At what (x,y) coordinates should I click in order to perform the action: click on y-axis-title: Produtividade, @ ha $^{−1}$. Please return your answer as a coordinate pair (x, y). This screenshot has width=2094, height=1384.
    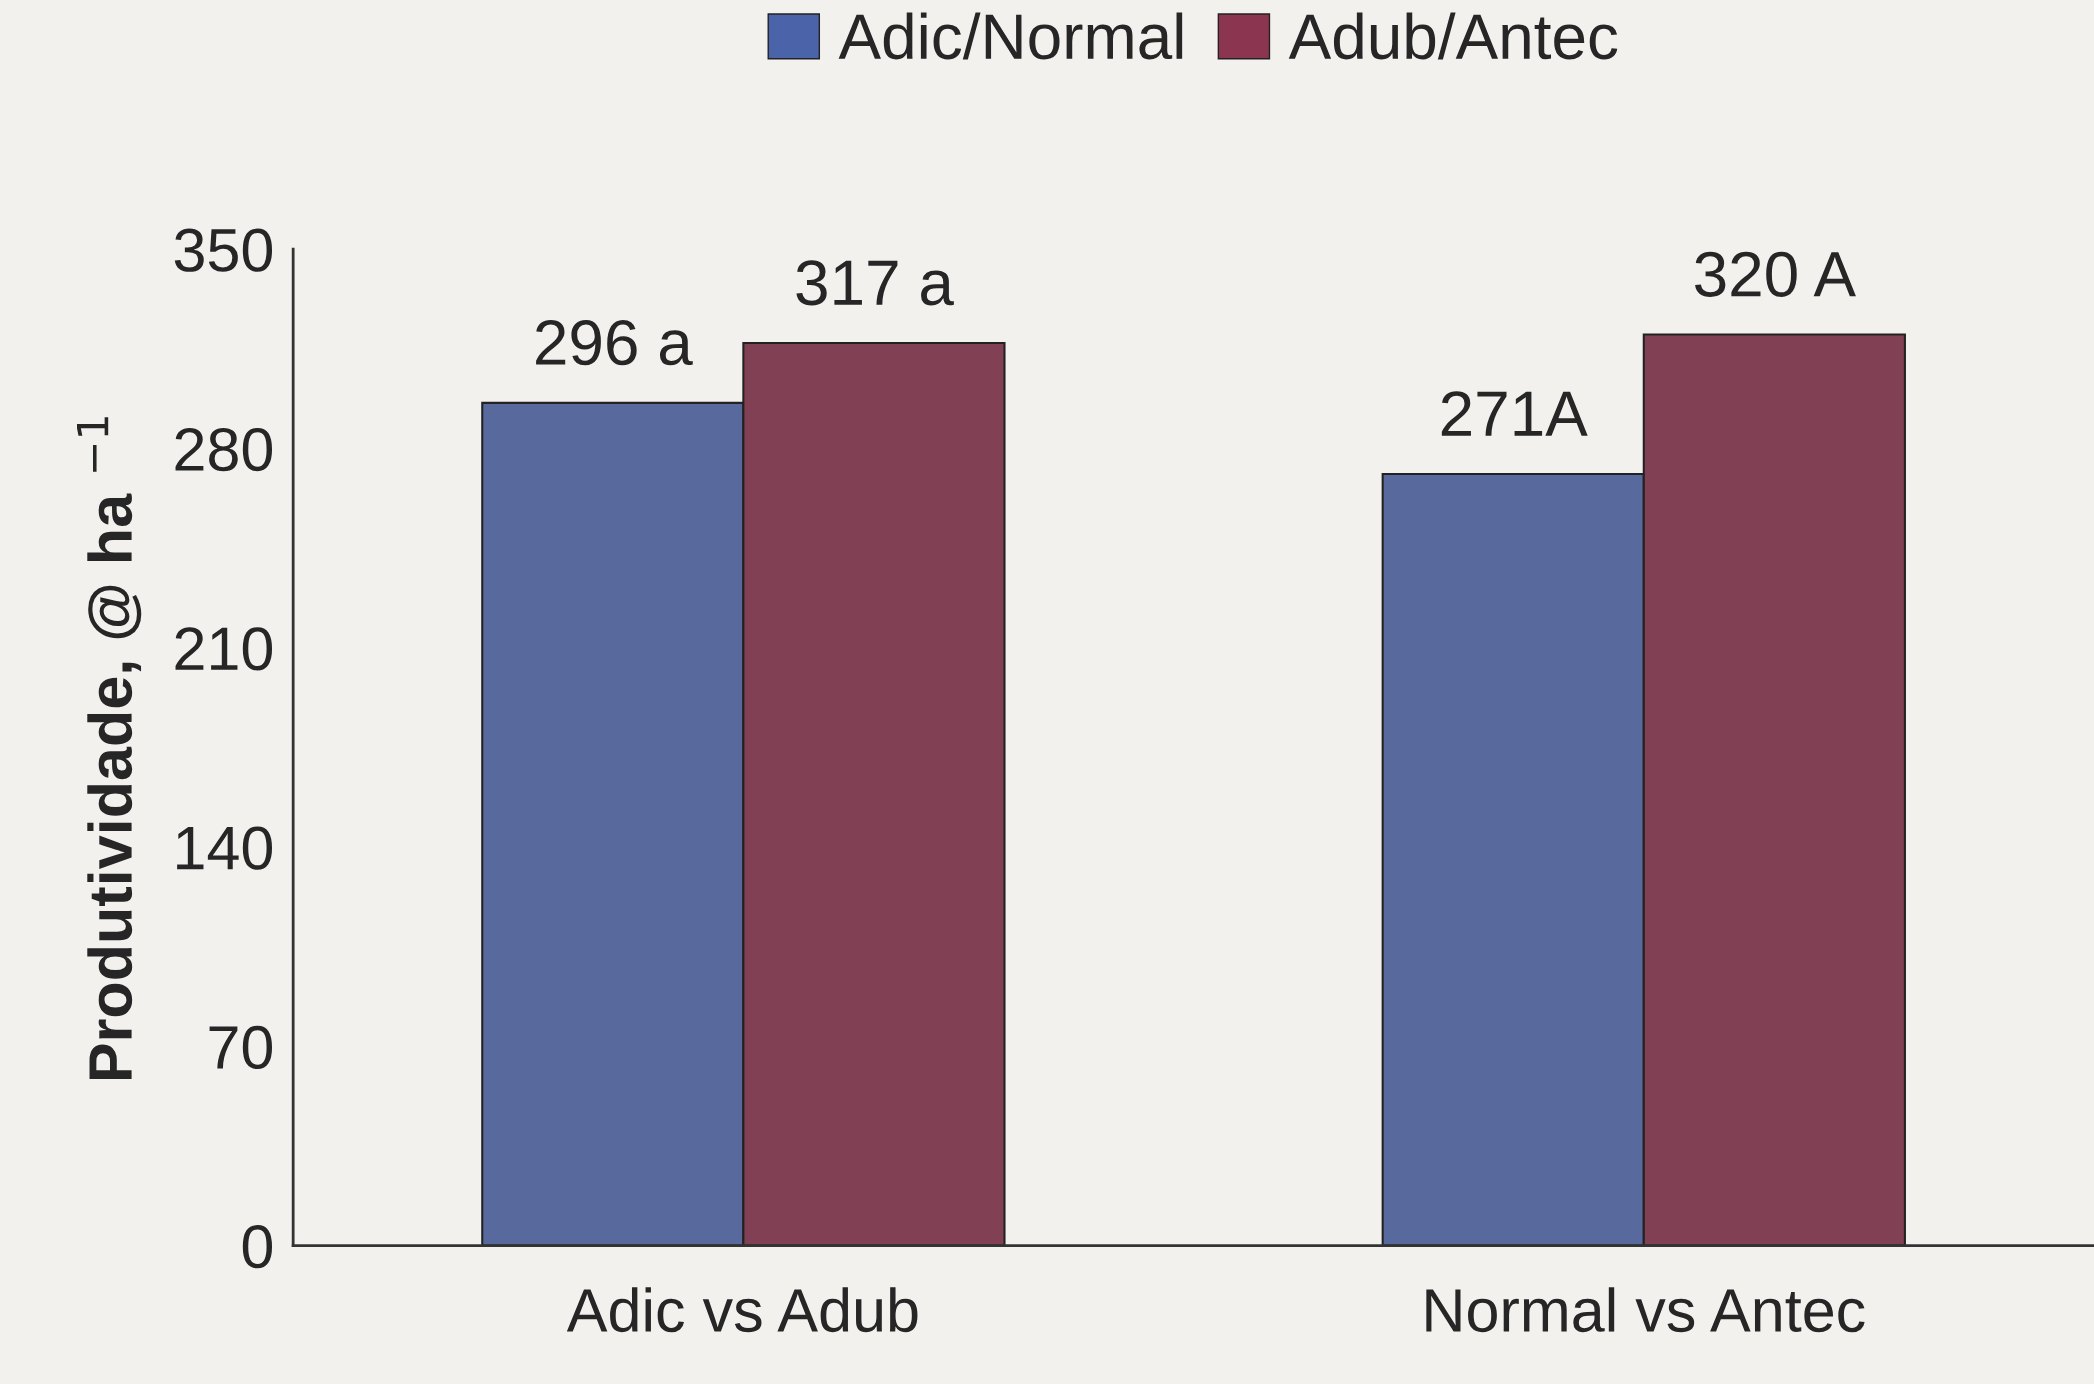
    Looking at the image, I should click on (109, 748).